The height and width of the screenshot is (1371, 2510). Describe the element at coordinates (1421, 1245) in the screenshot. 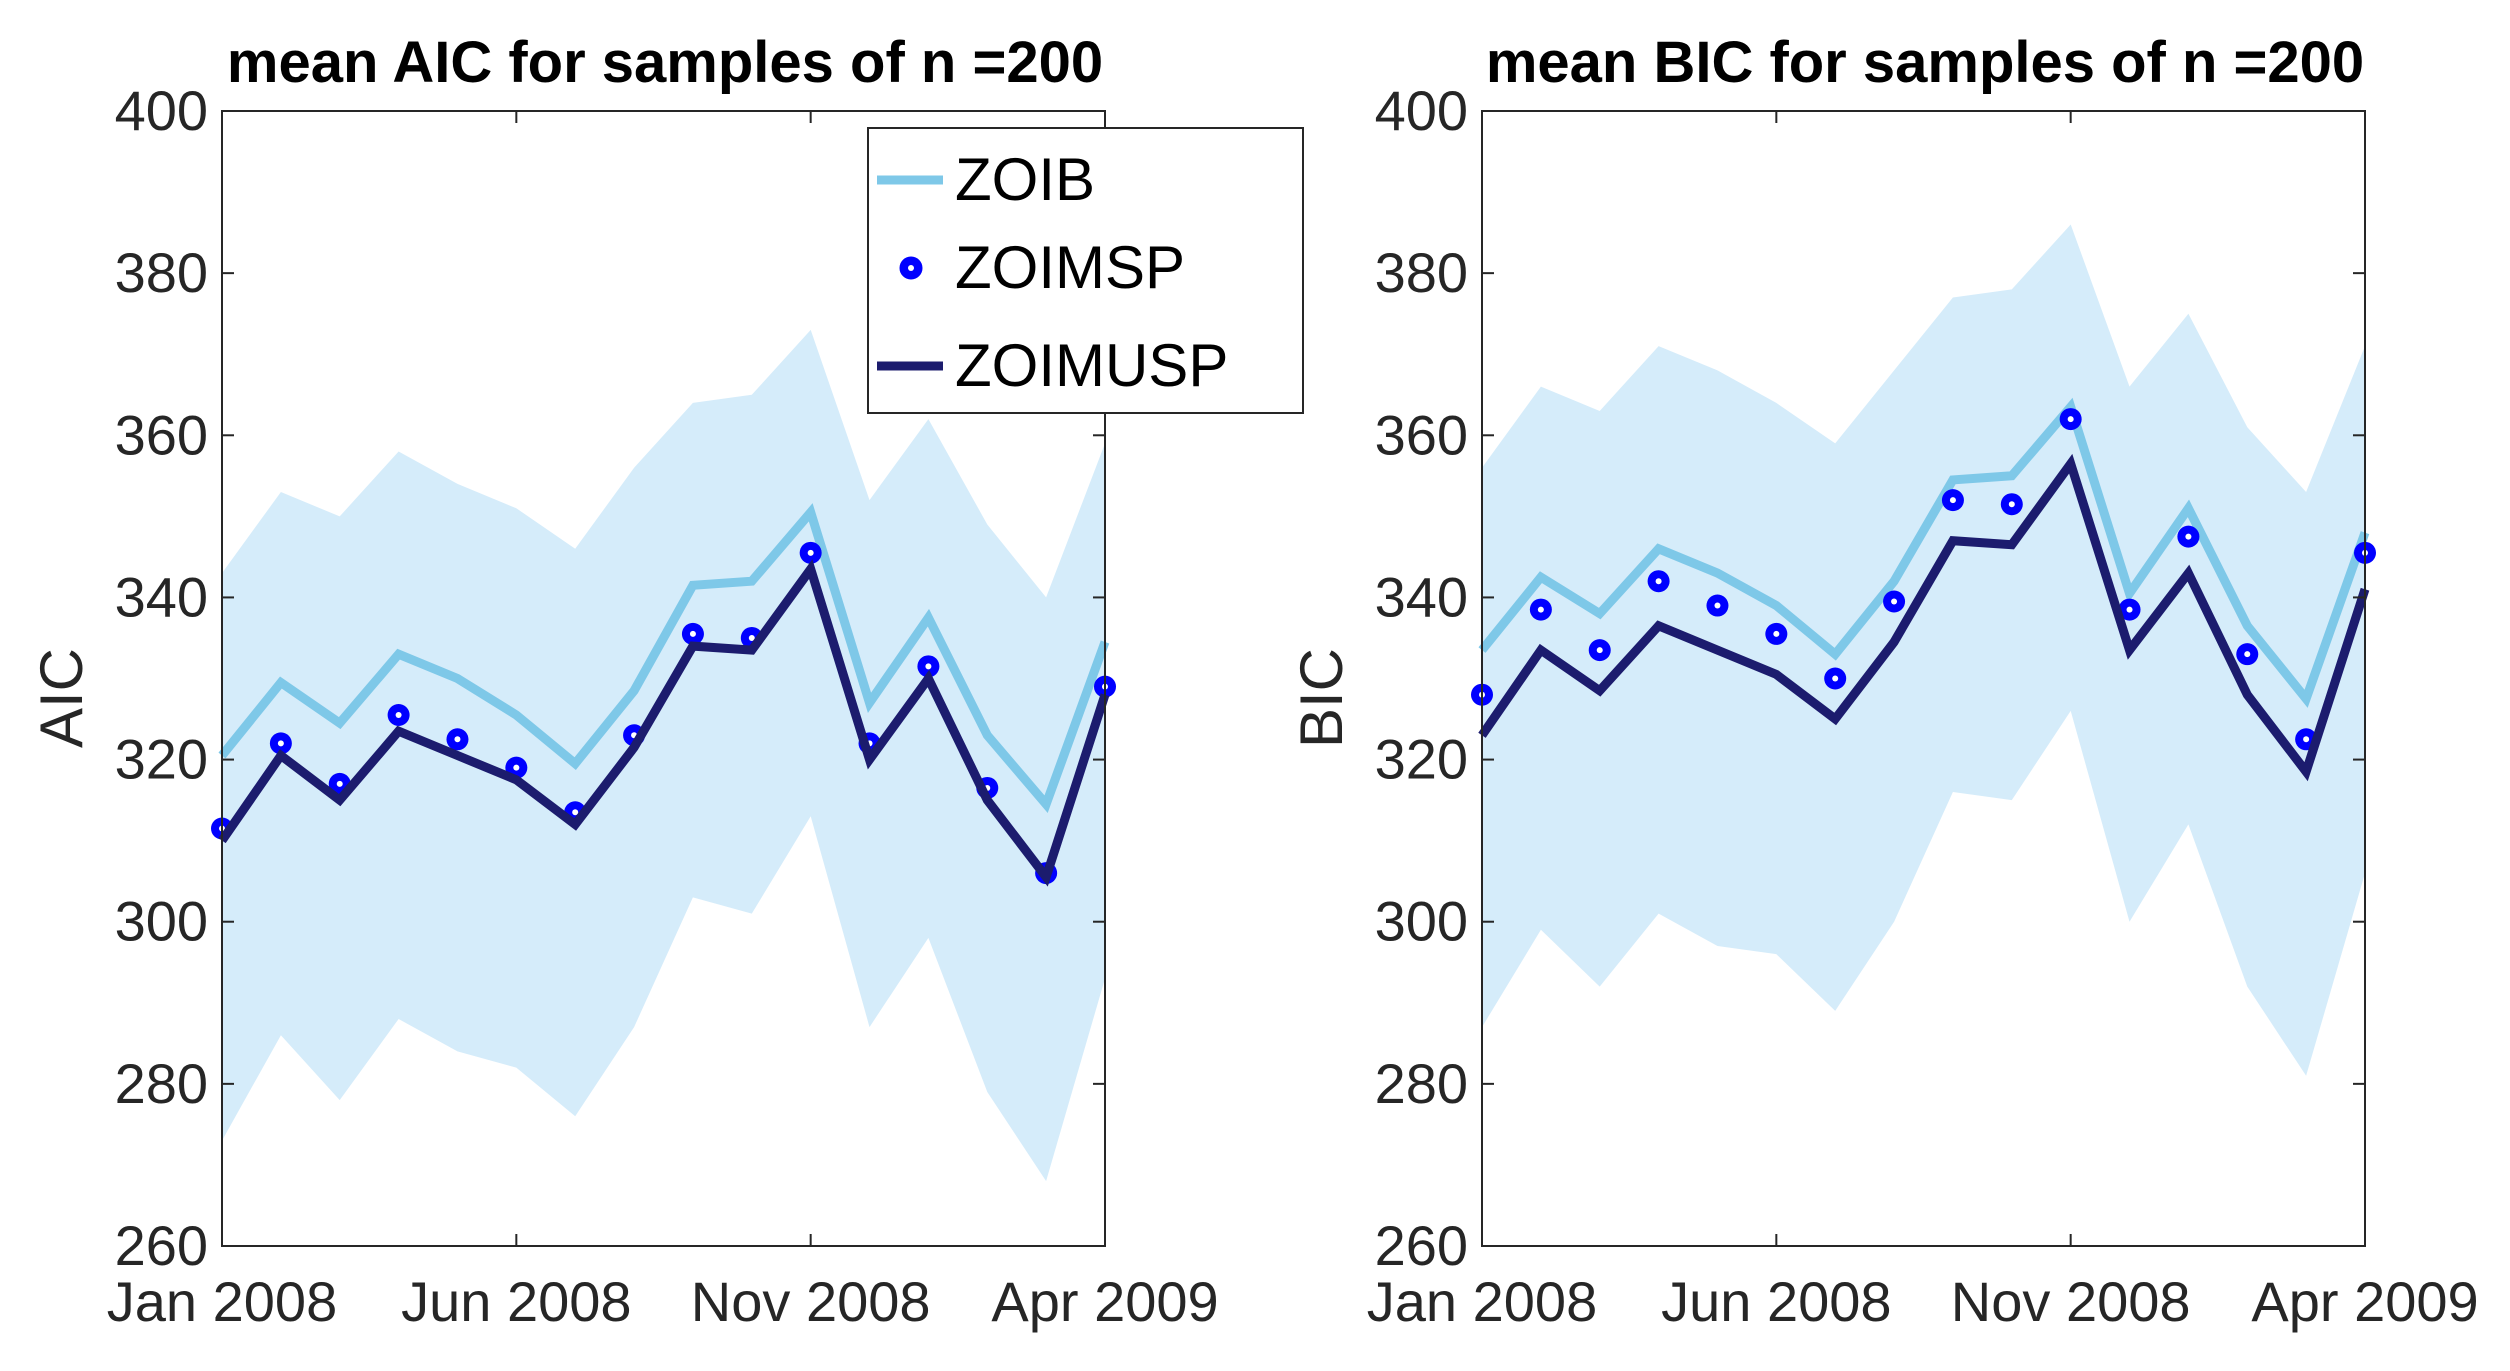

I see `bic-y-tick-label: 260` at that location.